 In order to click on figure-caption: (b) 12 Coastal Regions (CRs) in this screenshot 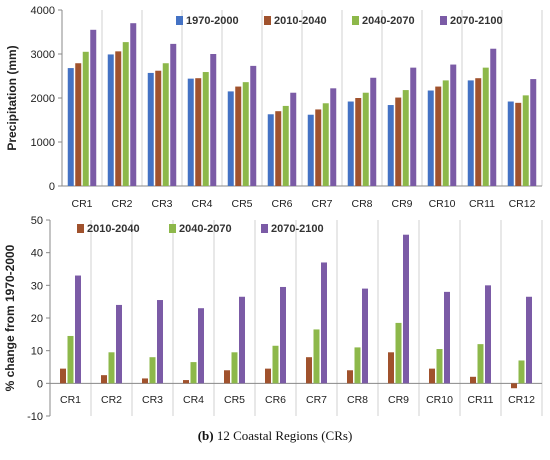, I will do `click(275, 436)`.